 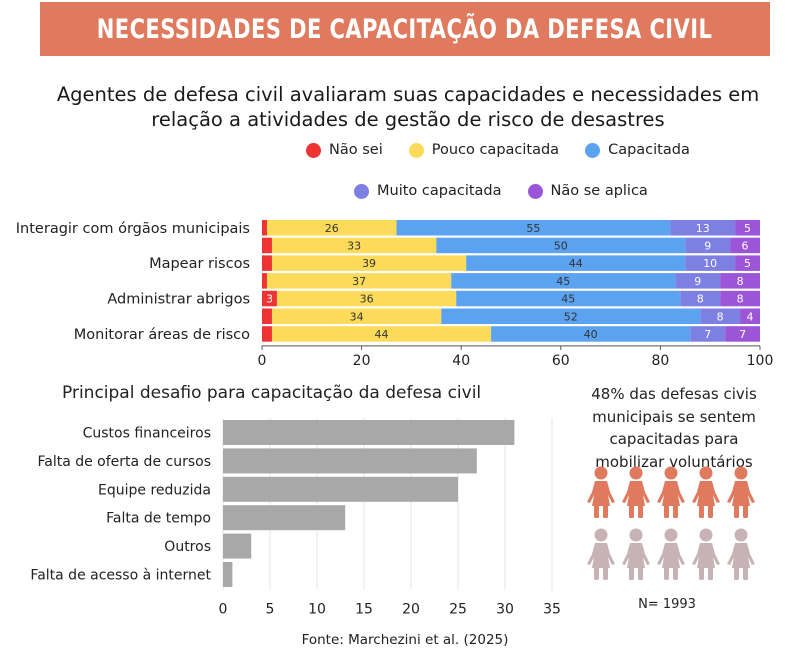 I want to click on category-label: Falta de oferta de cursos, so click(x=124, y=462).